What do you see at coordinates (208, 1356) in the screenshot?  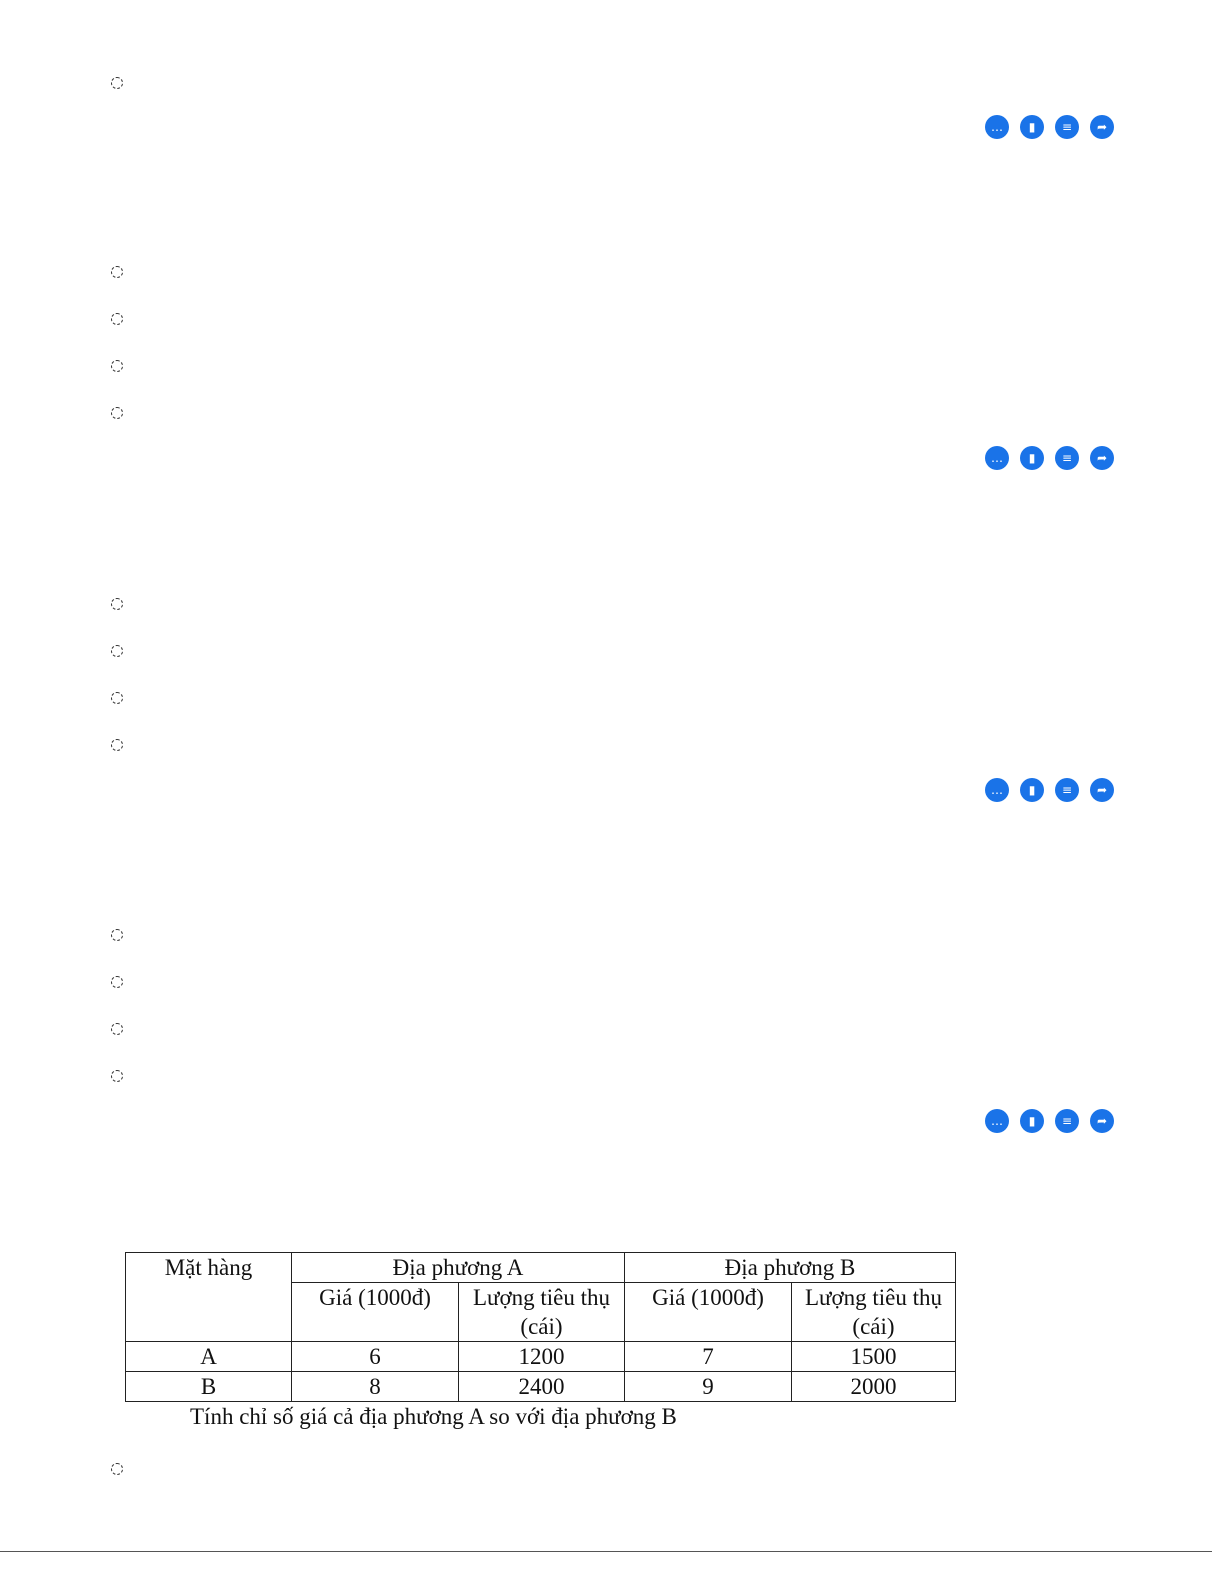 I see `cell: A` at bounding box center [208, 1356].